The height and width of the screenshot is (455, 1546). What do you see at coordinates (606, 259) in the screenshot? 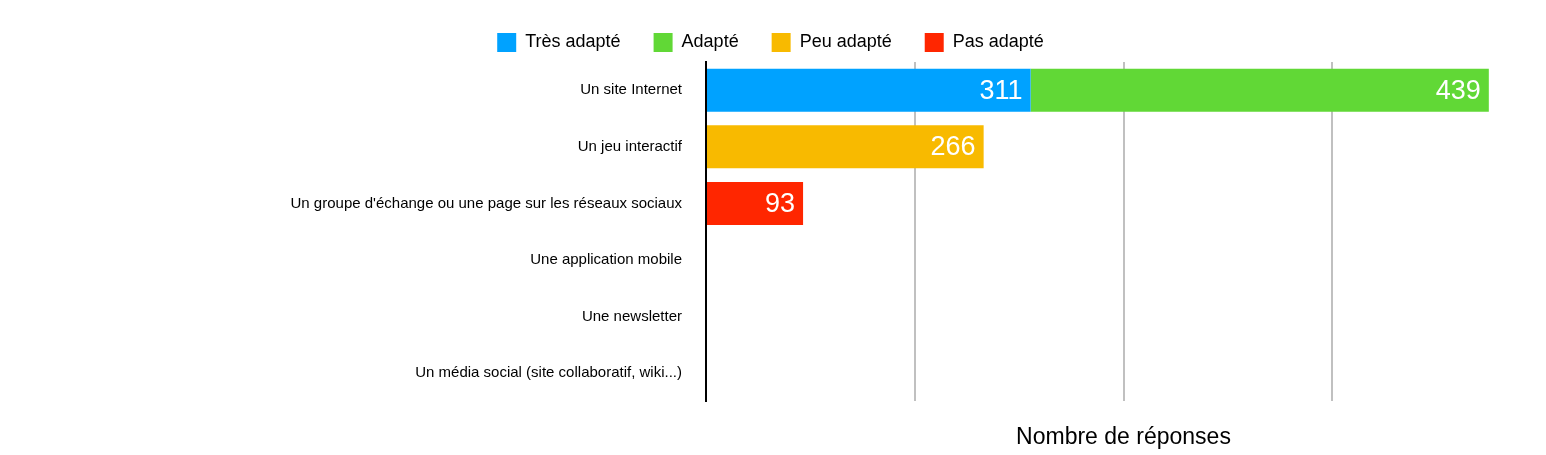
I see `y-tick-label: Une application mobile` at bounding box center [606, 259].